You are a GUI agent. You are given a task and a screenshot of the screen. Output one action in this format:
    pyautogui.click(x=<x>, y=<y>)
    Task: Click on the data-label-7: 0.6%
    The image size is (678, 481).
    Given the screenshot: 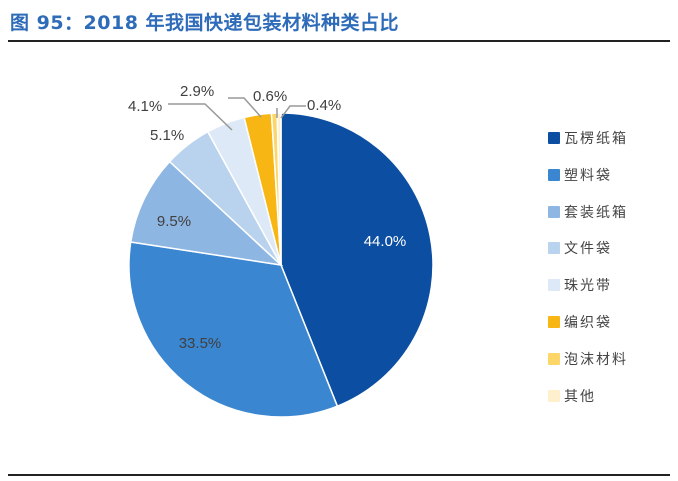 What is the action you would take?
    pyautogui.click(x=270, y=96)
    